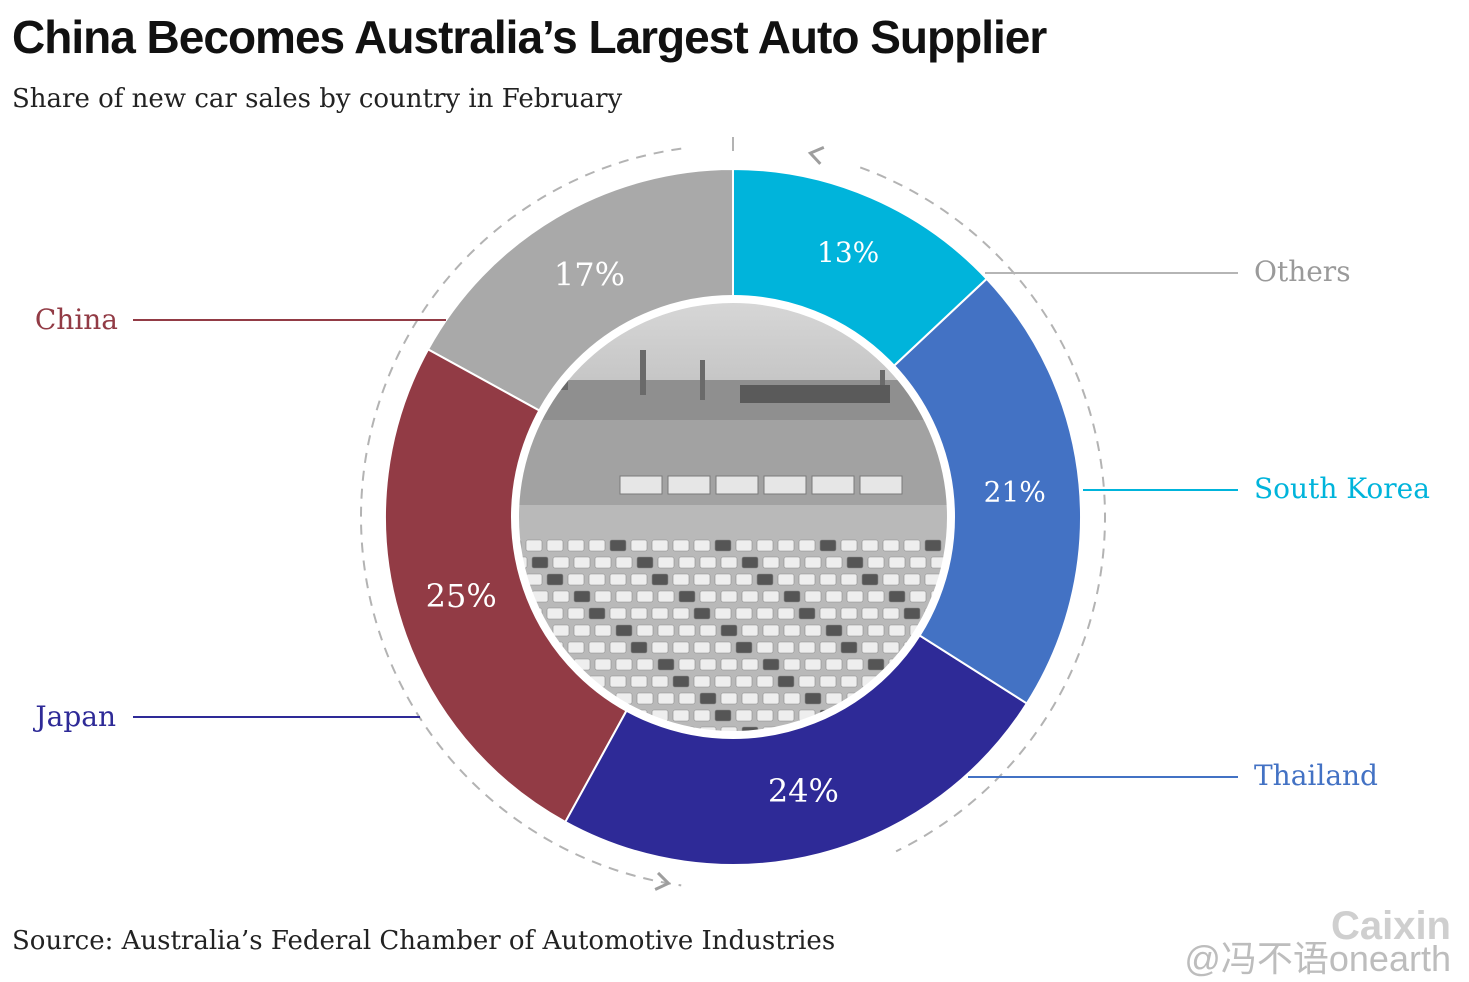  Describe the element at coordinates (803, 791) in the screenshot. I see `data-label-japan: 24%` at that location.